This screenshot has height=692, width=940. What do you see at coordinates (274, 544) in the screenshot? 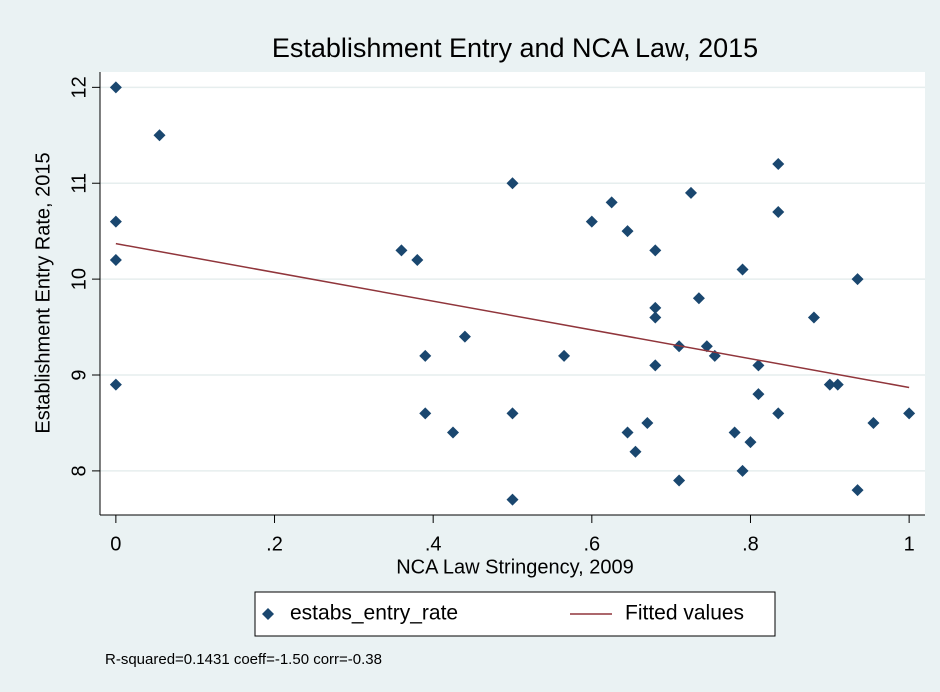
I see `x-tick-label: .2` at bounding box center [274, 544].